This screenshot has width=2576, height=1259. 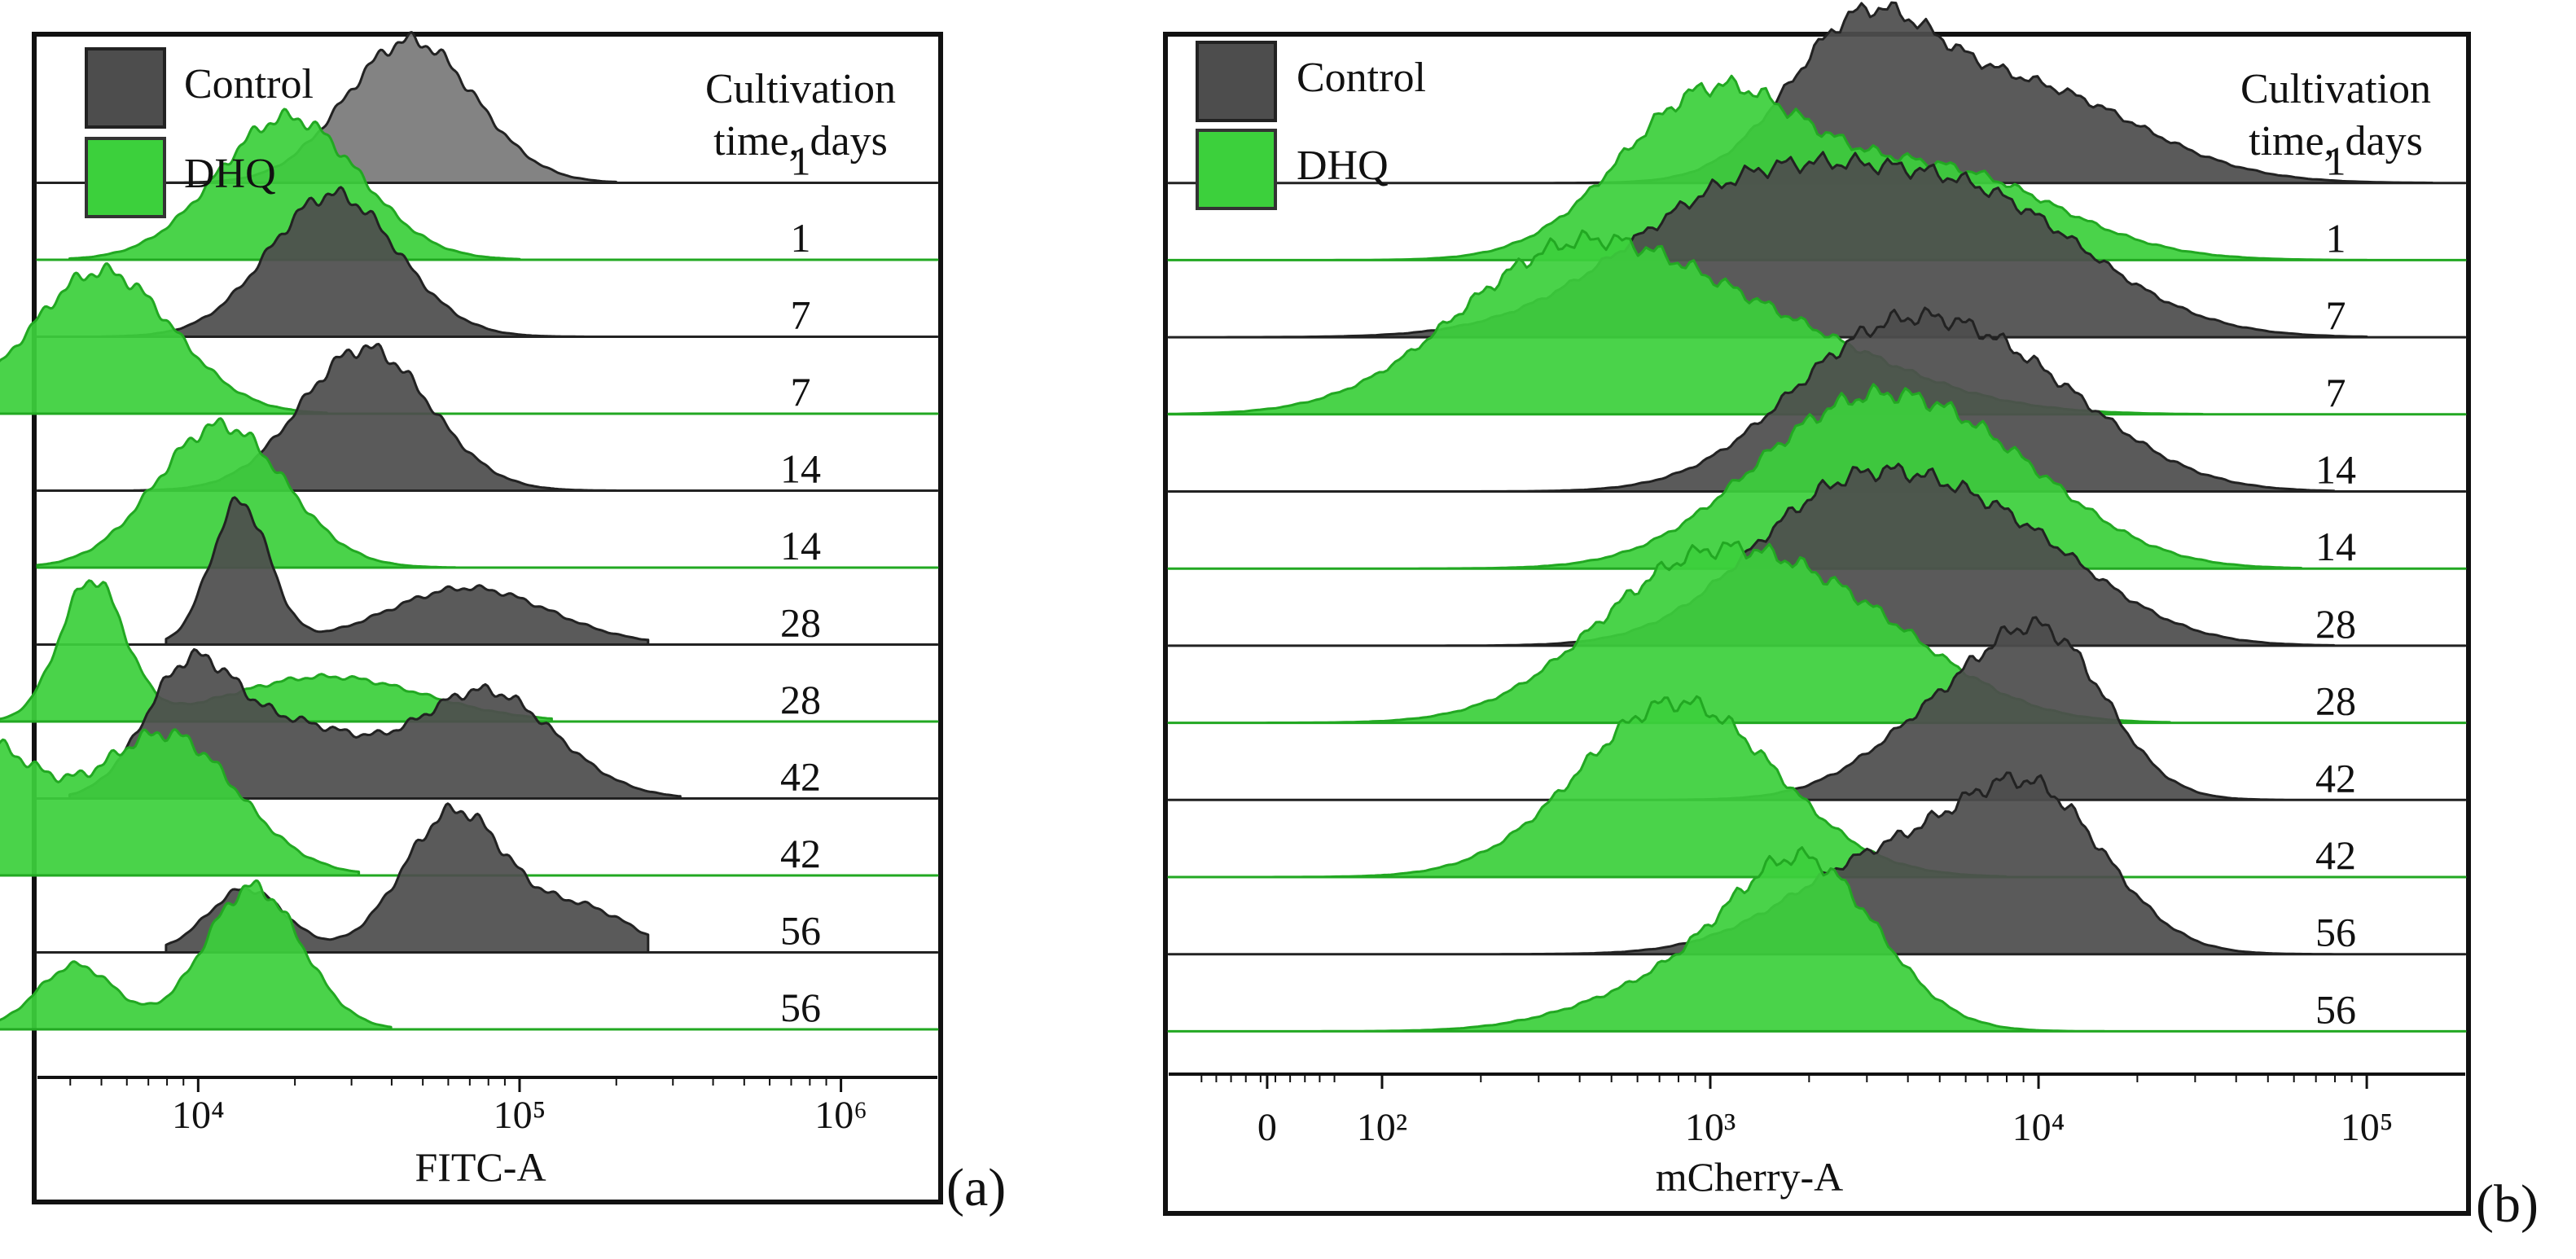 What do you see at coordinates (2335, 855) in the screenshot?
I see `day-label-b-9: 42` at bounding box center [2335, 855].